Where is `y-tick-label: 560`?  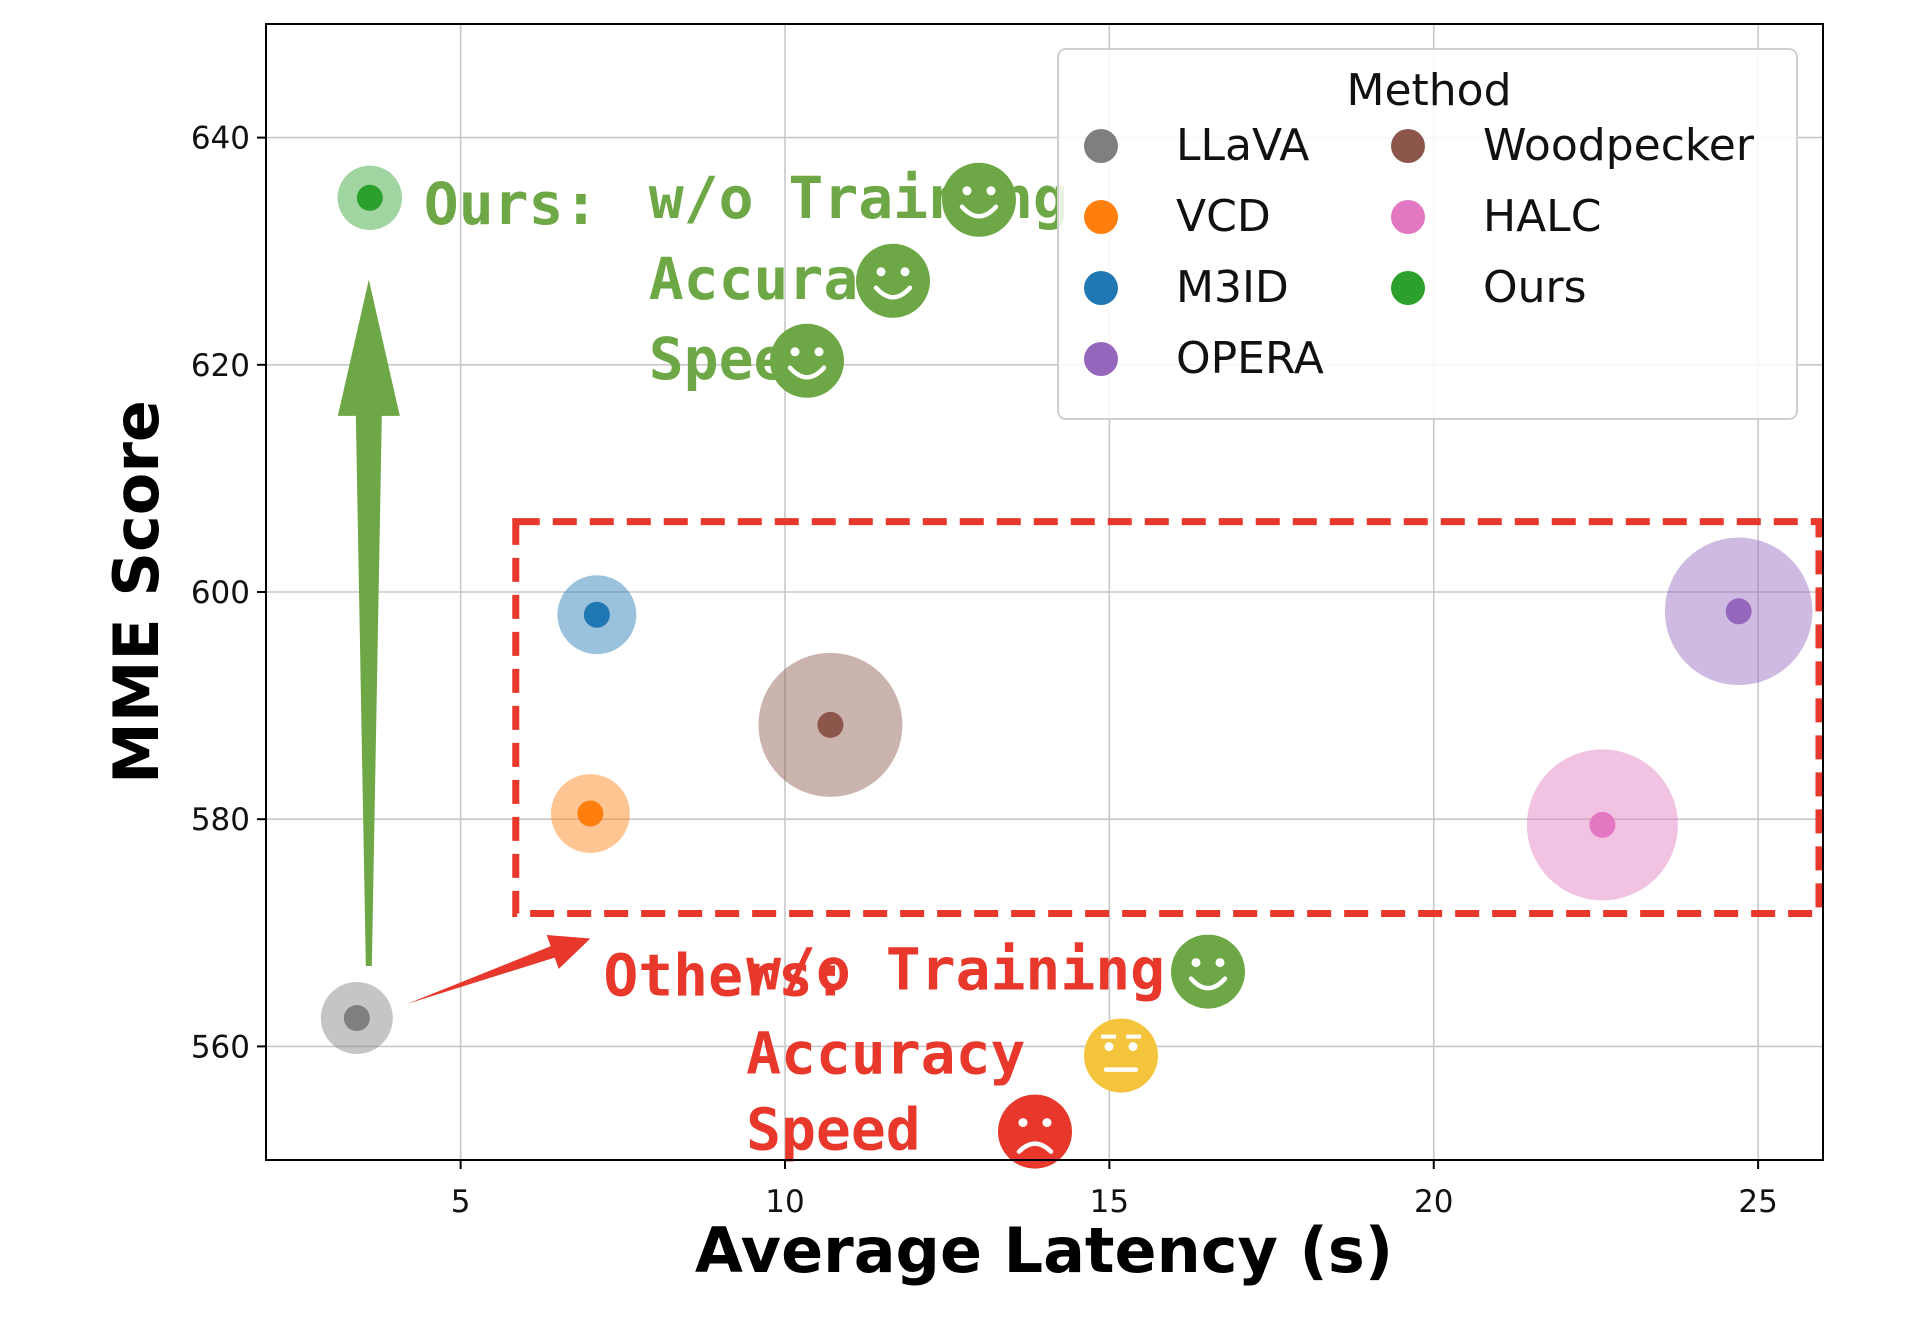
y-tick-label: 560 is located at coordinates (220, 1047).